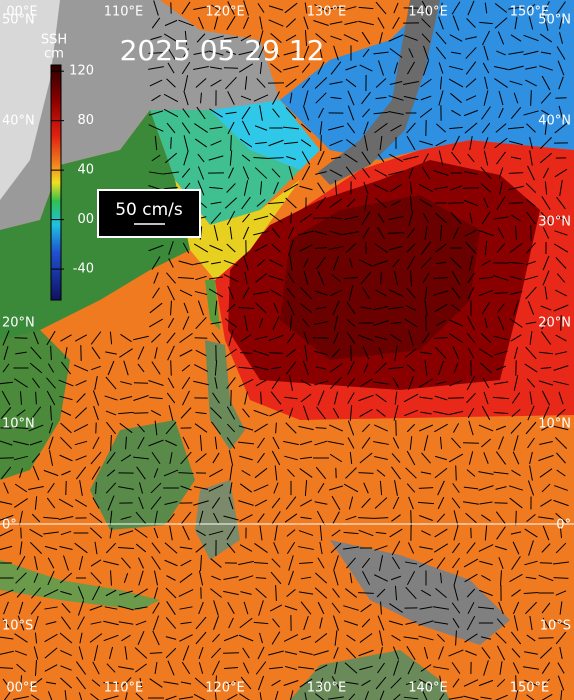  Describe the element at coordinates (237, 230) in the screenshot. I see `shelf-sea` at that location.